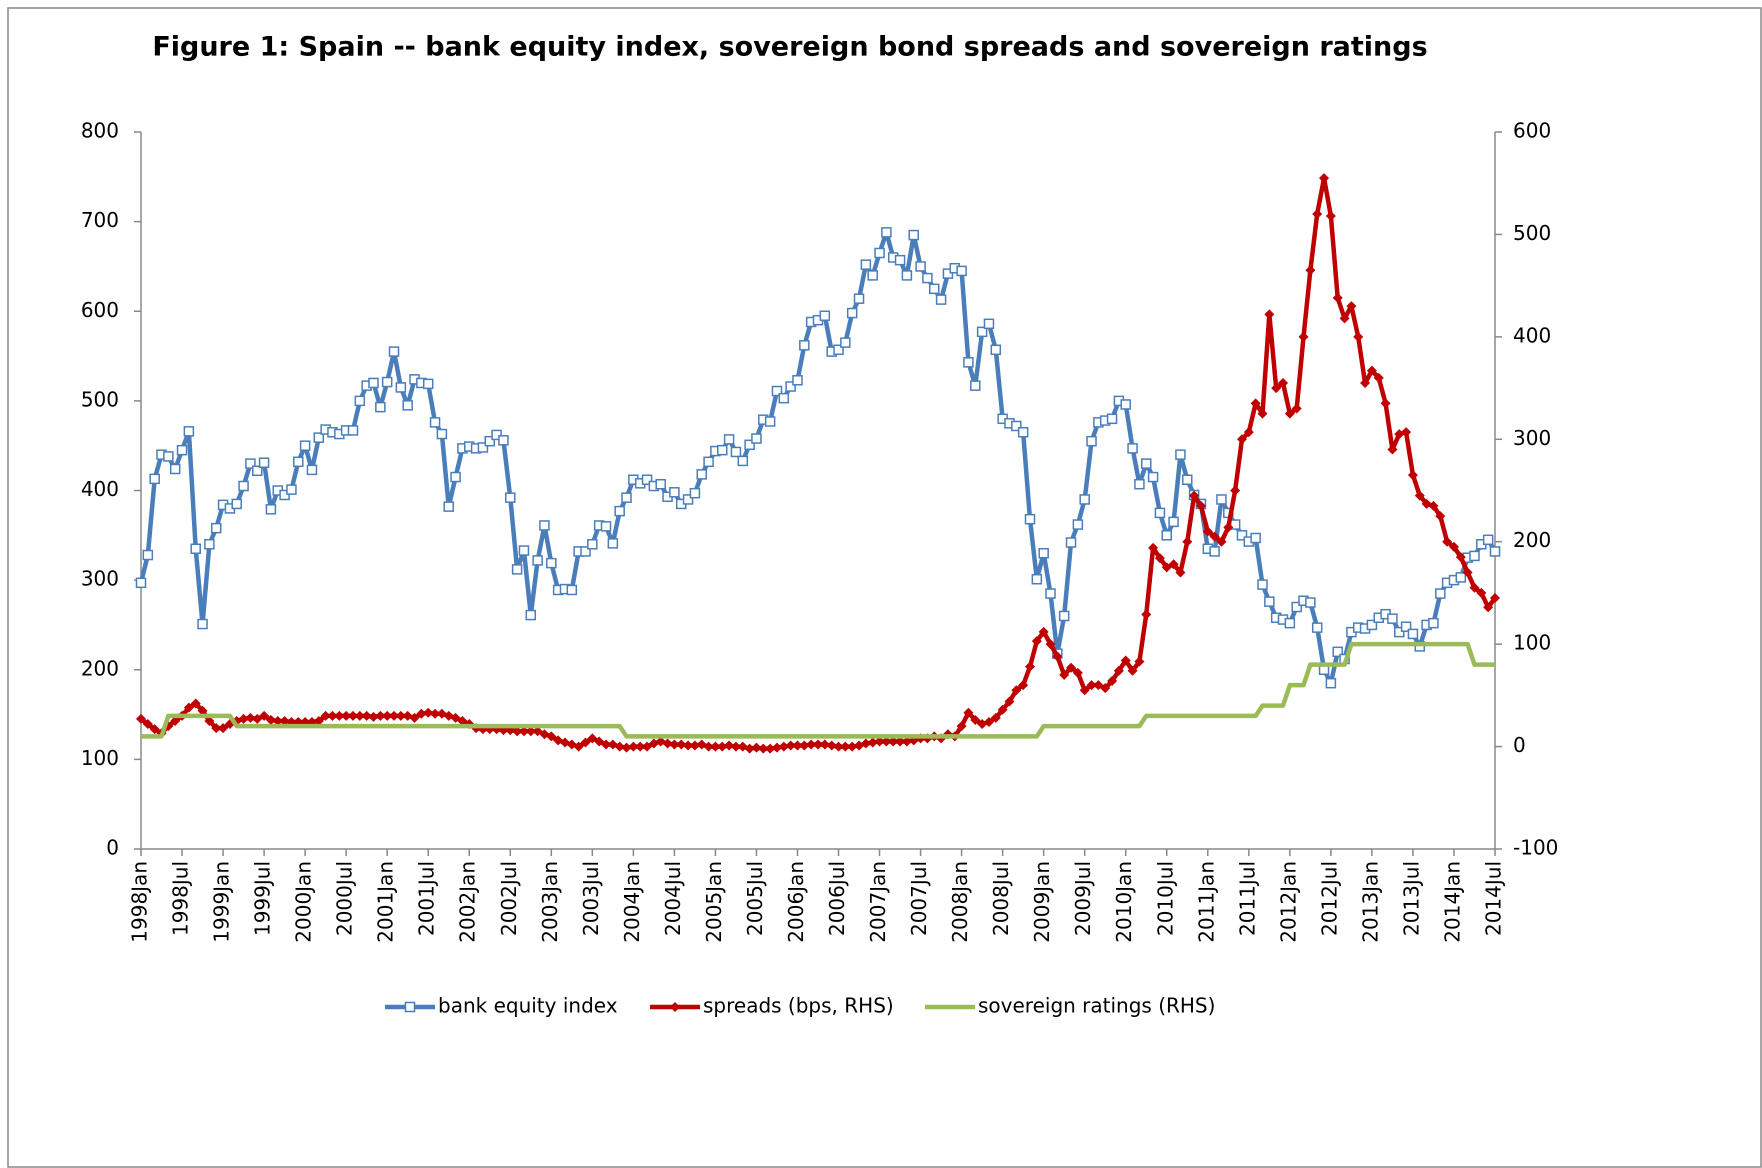 The width and height of the screenshot is (1762, 1168). Describe the element at coordinates (263, 898) in the screenshot. I see `x-tick-label: 1999Jul` at that location.